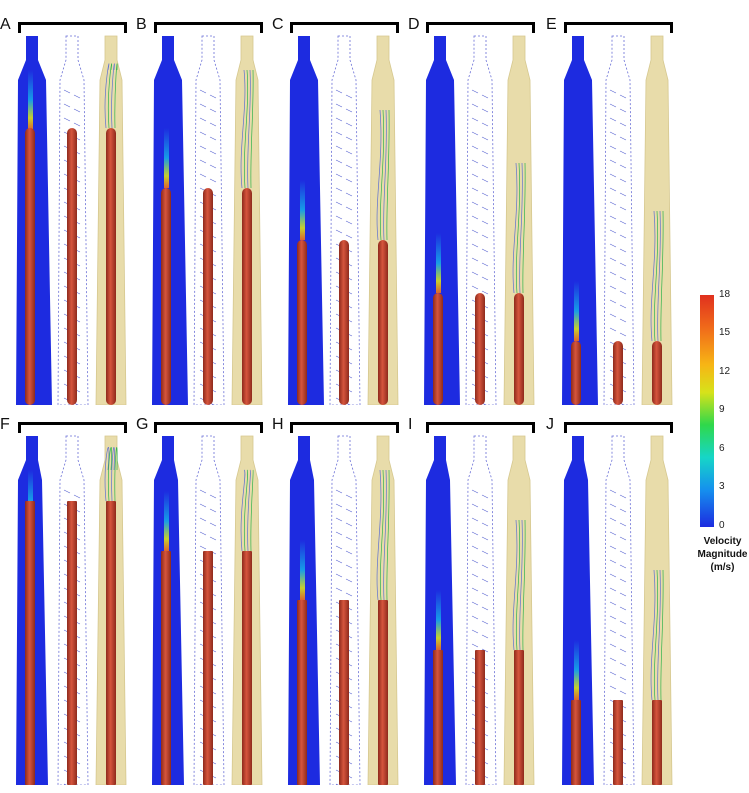 This screenshot has height=793, width=749. I want to click on legend-tick: 6, so click(722, 448).